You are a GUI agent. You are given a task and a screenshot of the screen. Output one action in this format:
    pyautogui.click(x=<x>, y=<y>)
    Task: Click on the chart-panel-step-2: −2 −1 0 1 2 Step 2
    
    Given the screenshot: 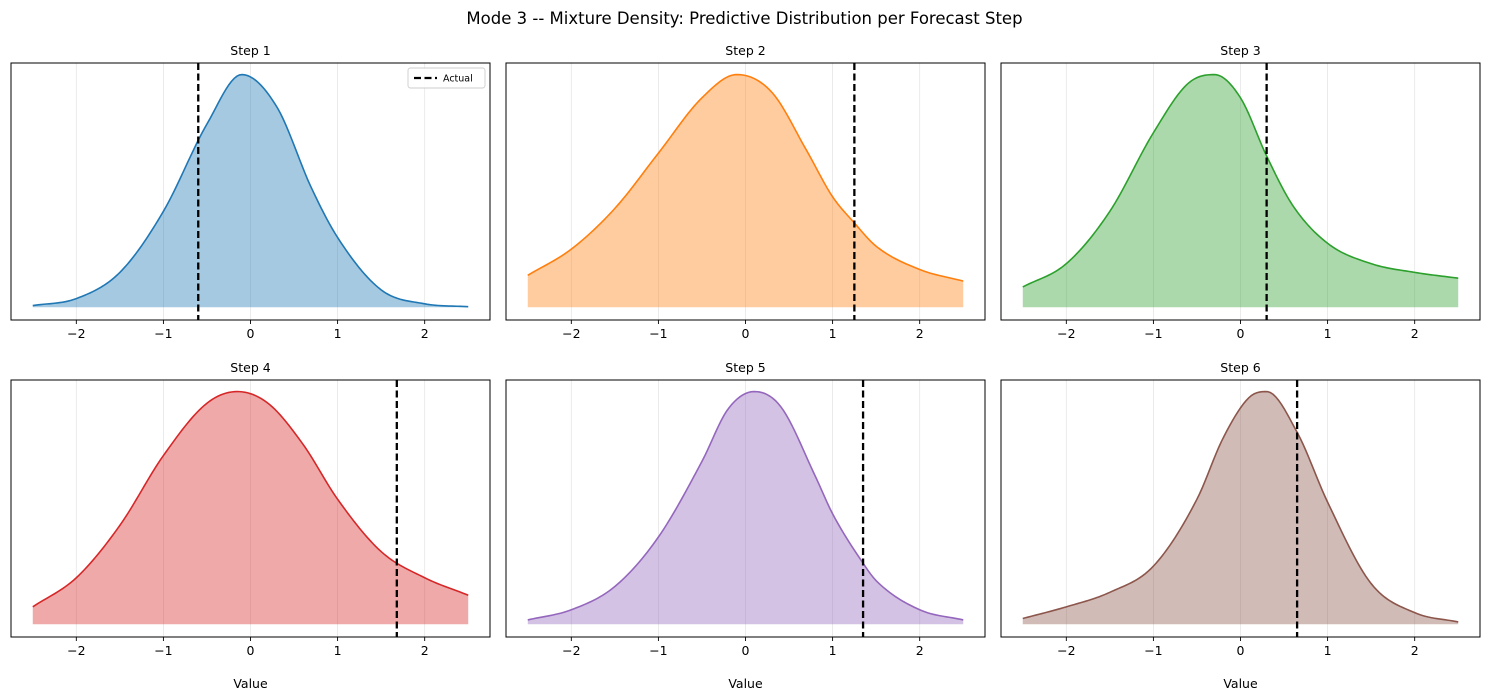 What is the action you would take?
    pyautogui.click(x=745, y=192)
    